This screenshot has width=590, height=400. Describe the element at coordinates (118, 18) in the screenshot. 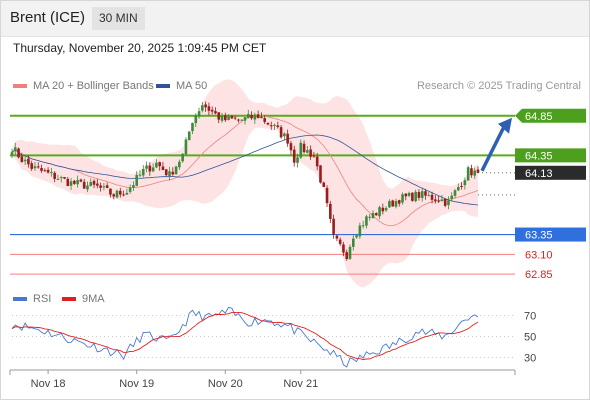

I see `timeframe-button: 30 MIN` at that location.